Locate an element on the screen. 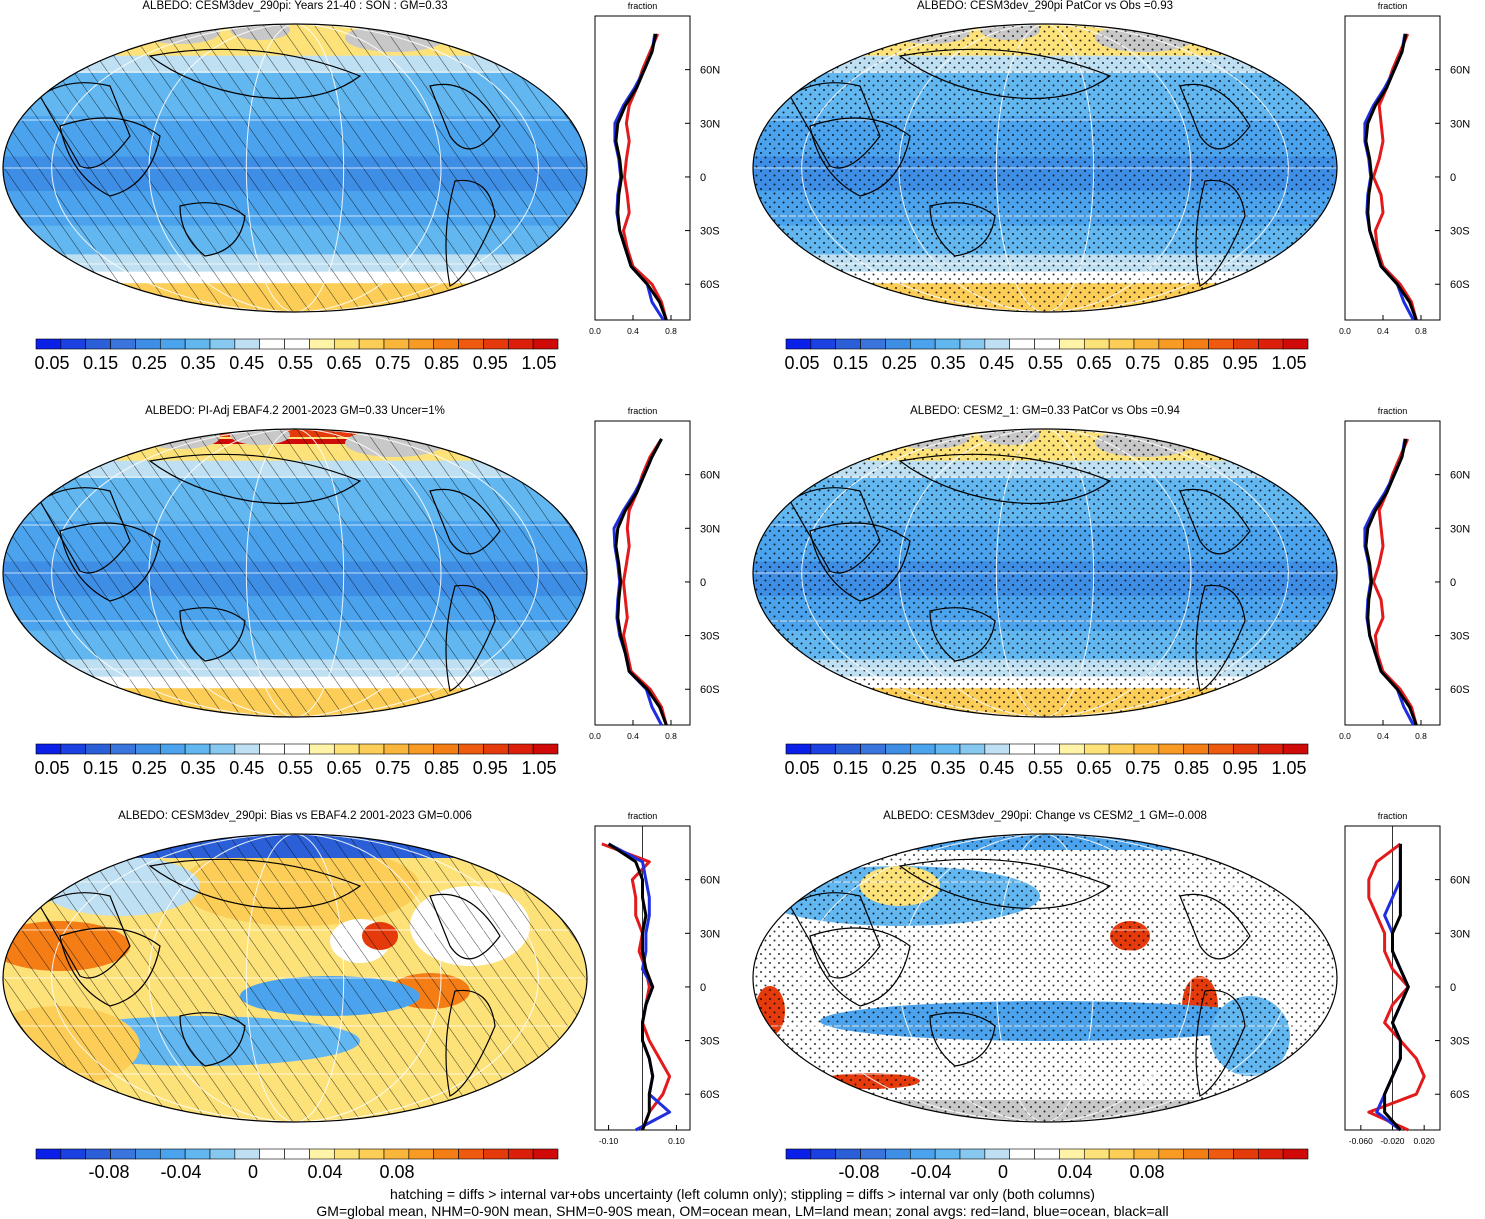 The height and width of the screenshot is (1219, 1485). colorbar-tick-label: -0.04 is located at coordinates (931, 1172).